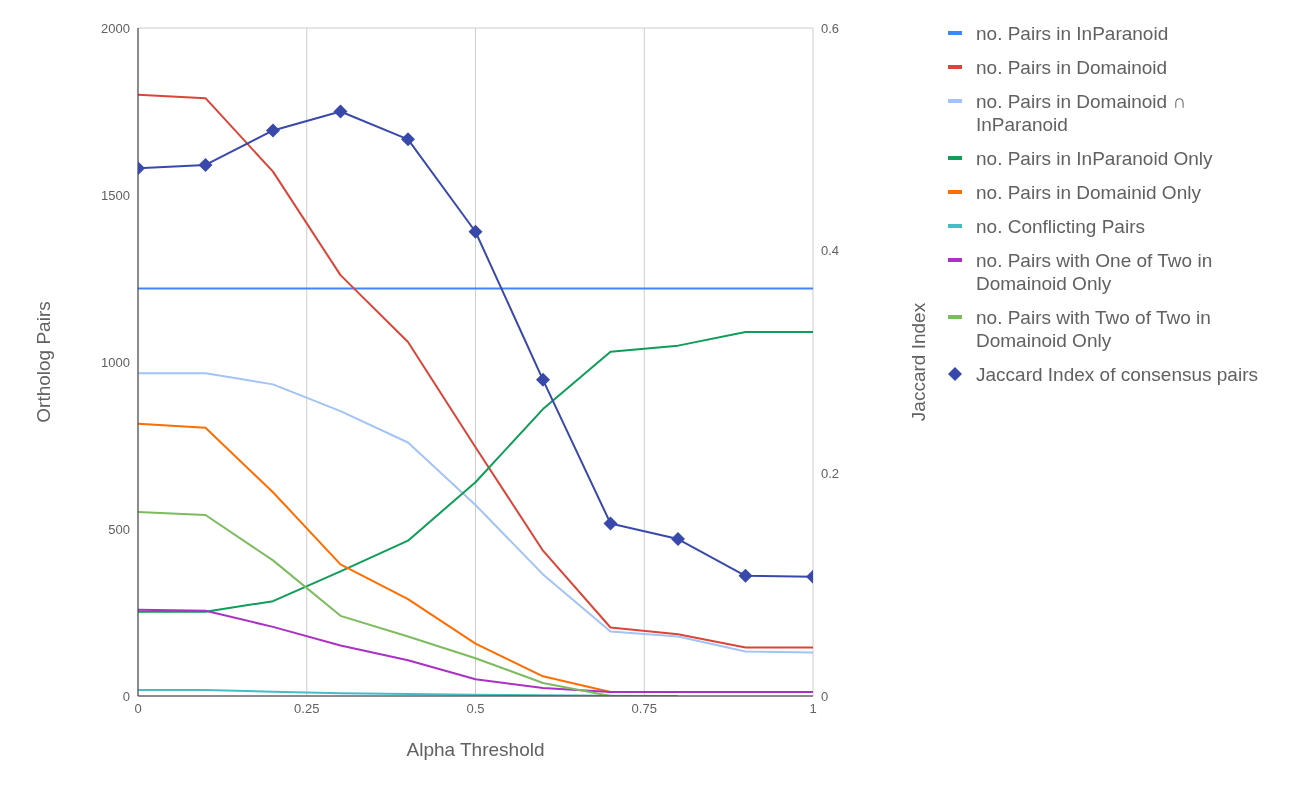 The width and height of the screenshot is (1292, 791). What do you see at coordinates (1082, 113) in the screenshot?
I see `legend-label: no. Pairs in Domainoid ∩ InParanoid` at bounding box center [1082, 113].